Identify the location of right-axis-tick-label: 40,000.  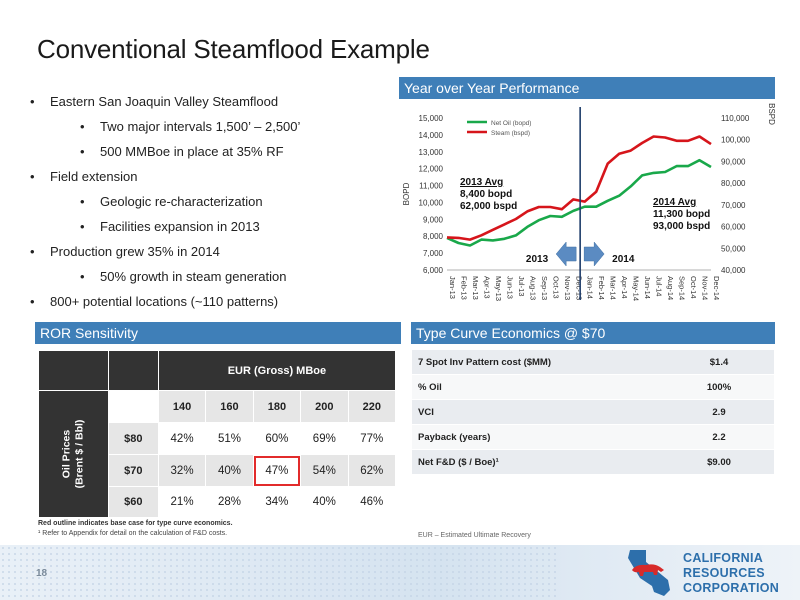
(733, 270).